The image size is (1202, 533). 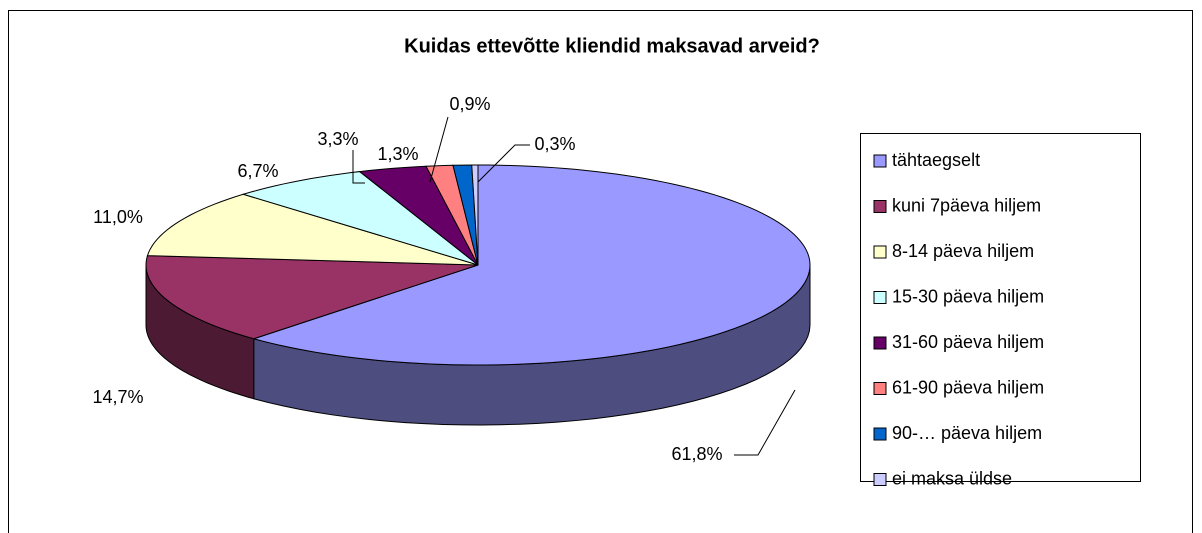 I want to click on data-label: 6,7%, so click(x=257, y=171).